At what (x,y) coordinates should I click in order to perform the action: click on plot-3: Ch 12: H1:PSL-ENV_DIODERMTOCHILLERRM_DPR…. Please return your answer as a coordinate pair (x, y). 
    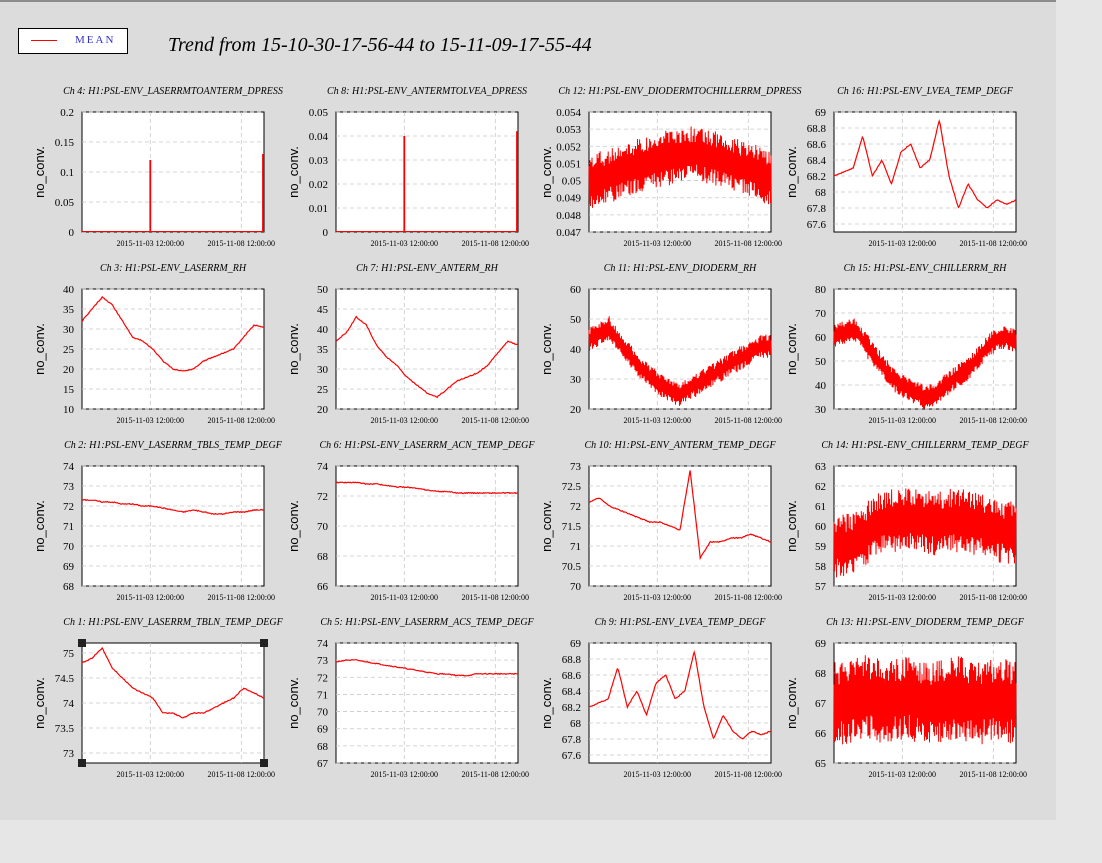
    Looking at the image, I should click on (670, 167).